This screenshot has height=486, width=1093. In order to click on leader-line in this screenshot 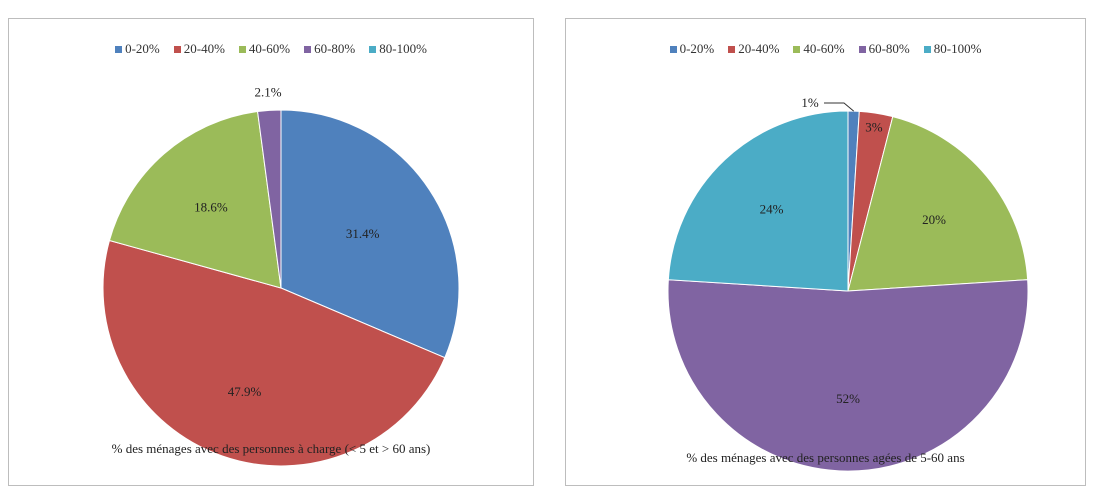, I will do `click(839, 107)`.